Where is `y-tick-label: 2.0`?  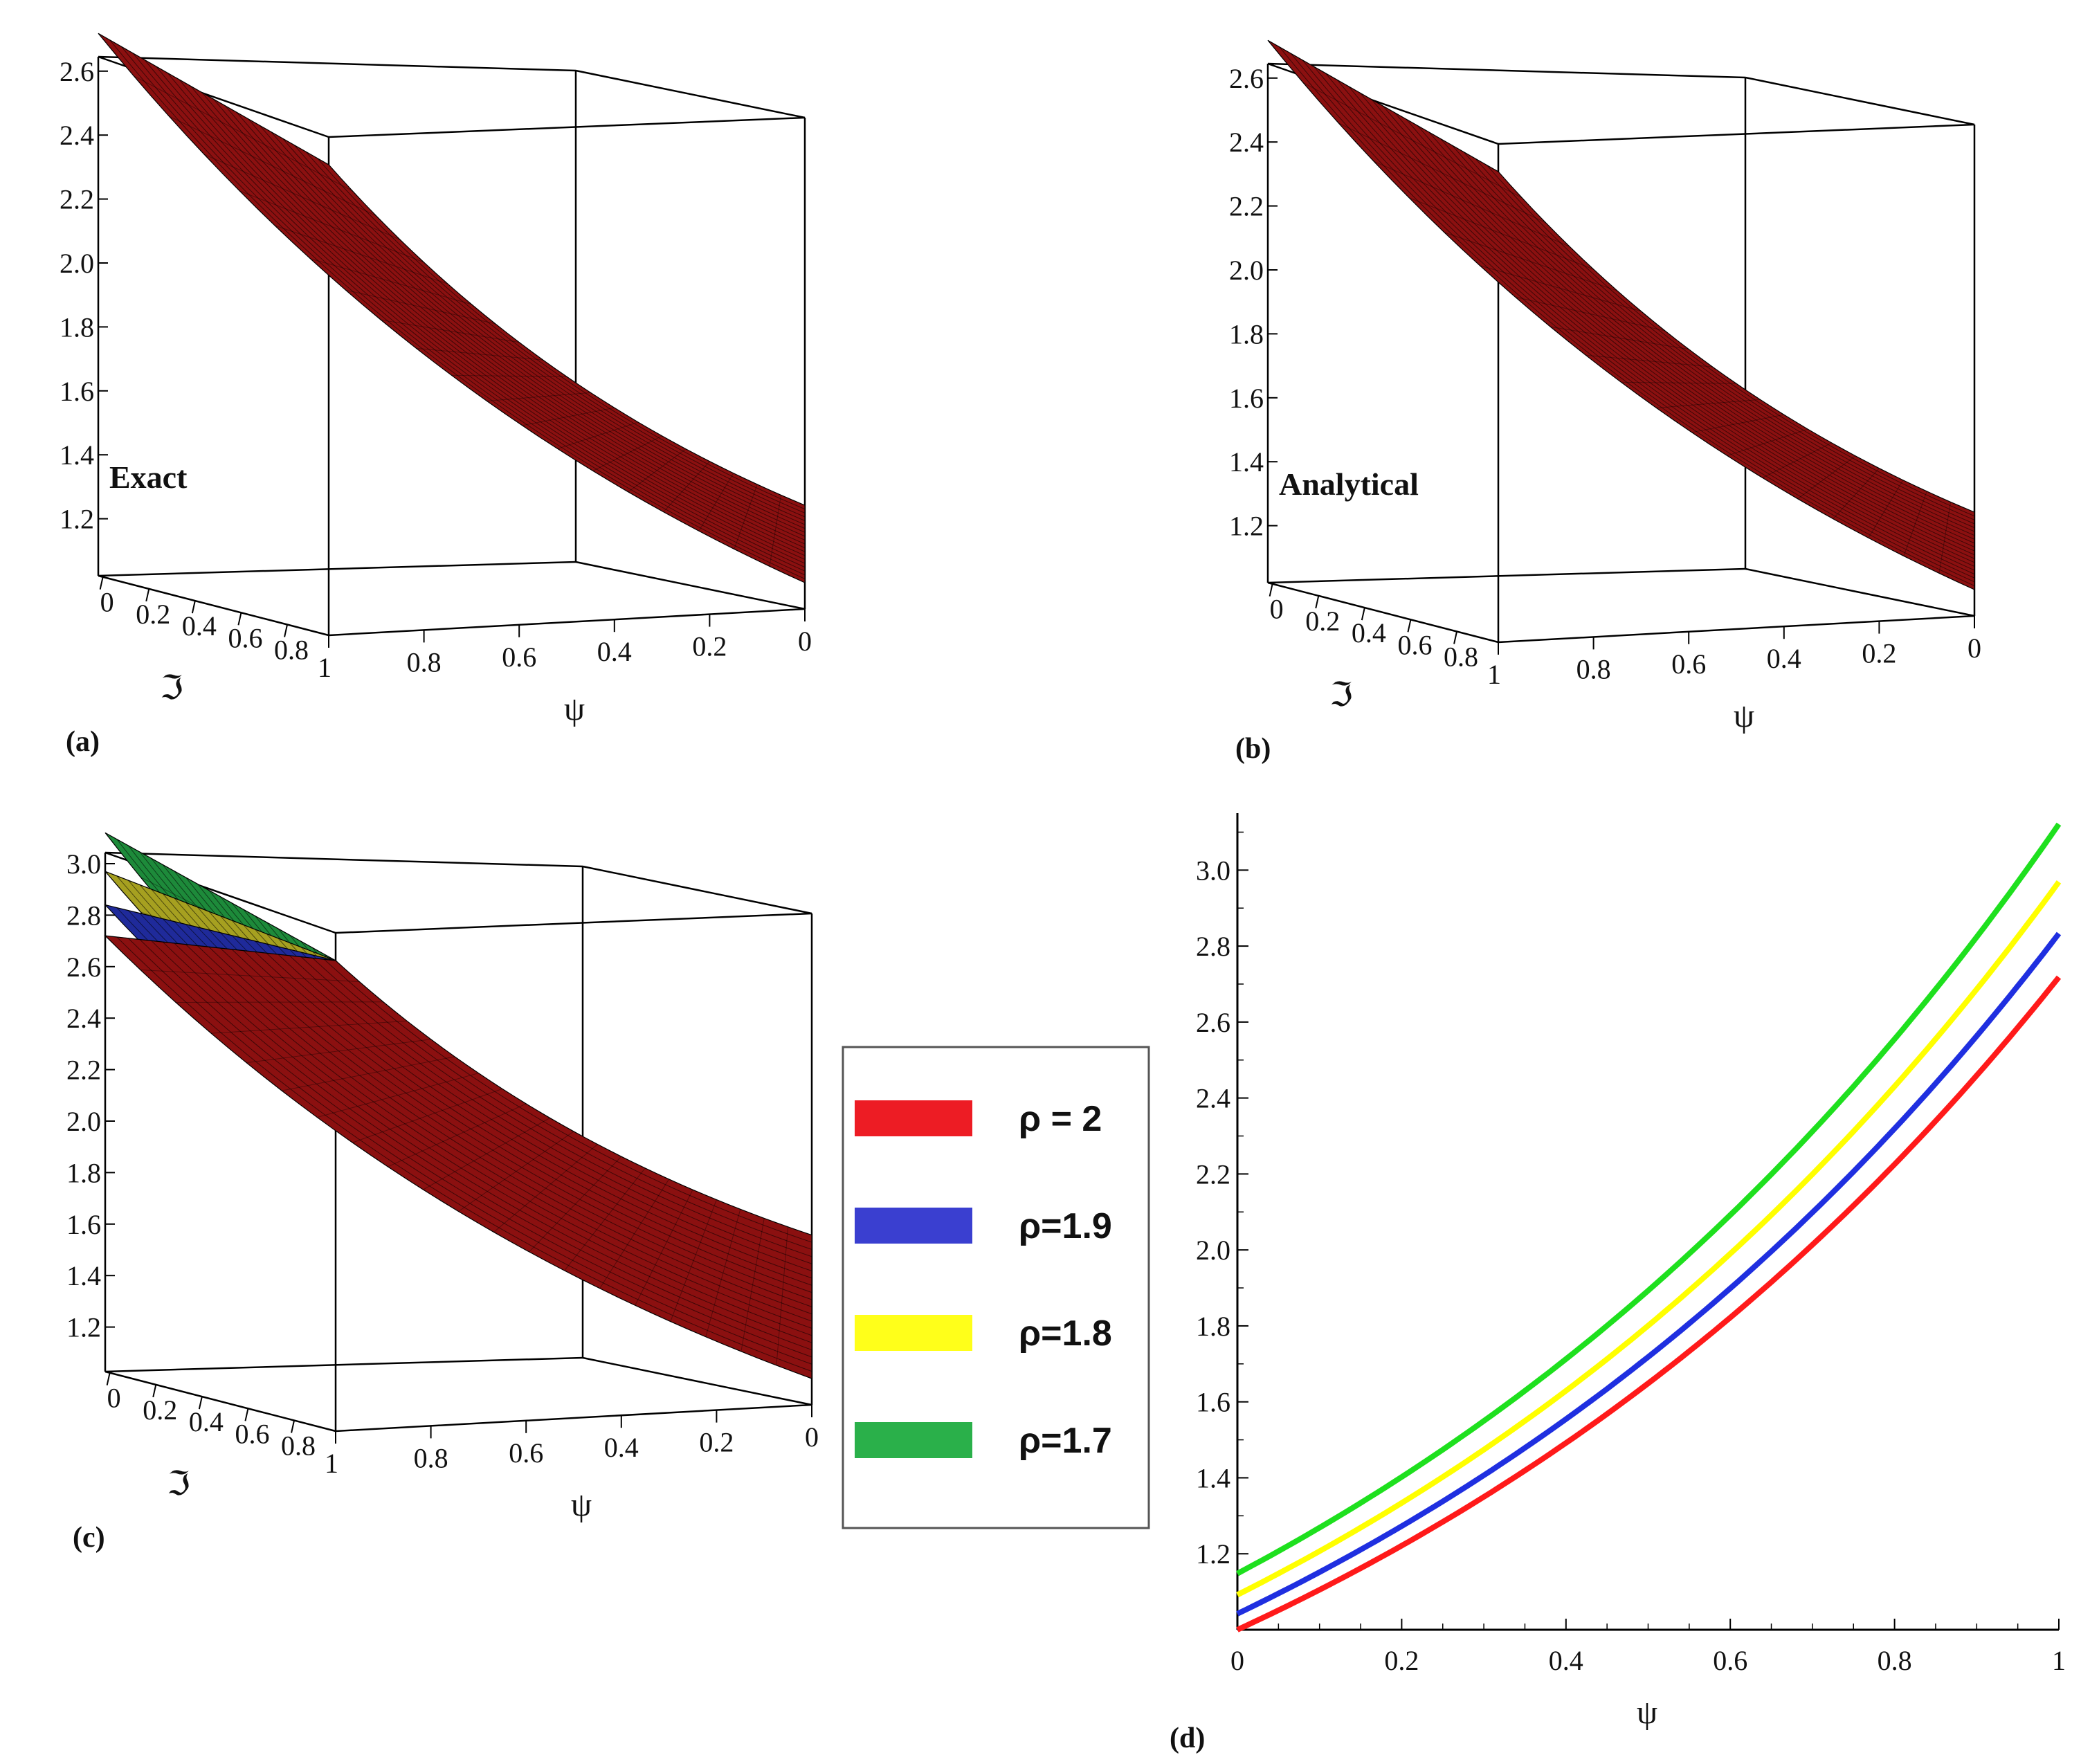 y-tick-label: 2.0 is located at coordinates (1213, 1250).